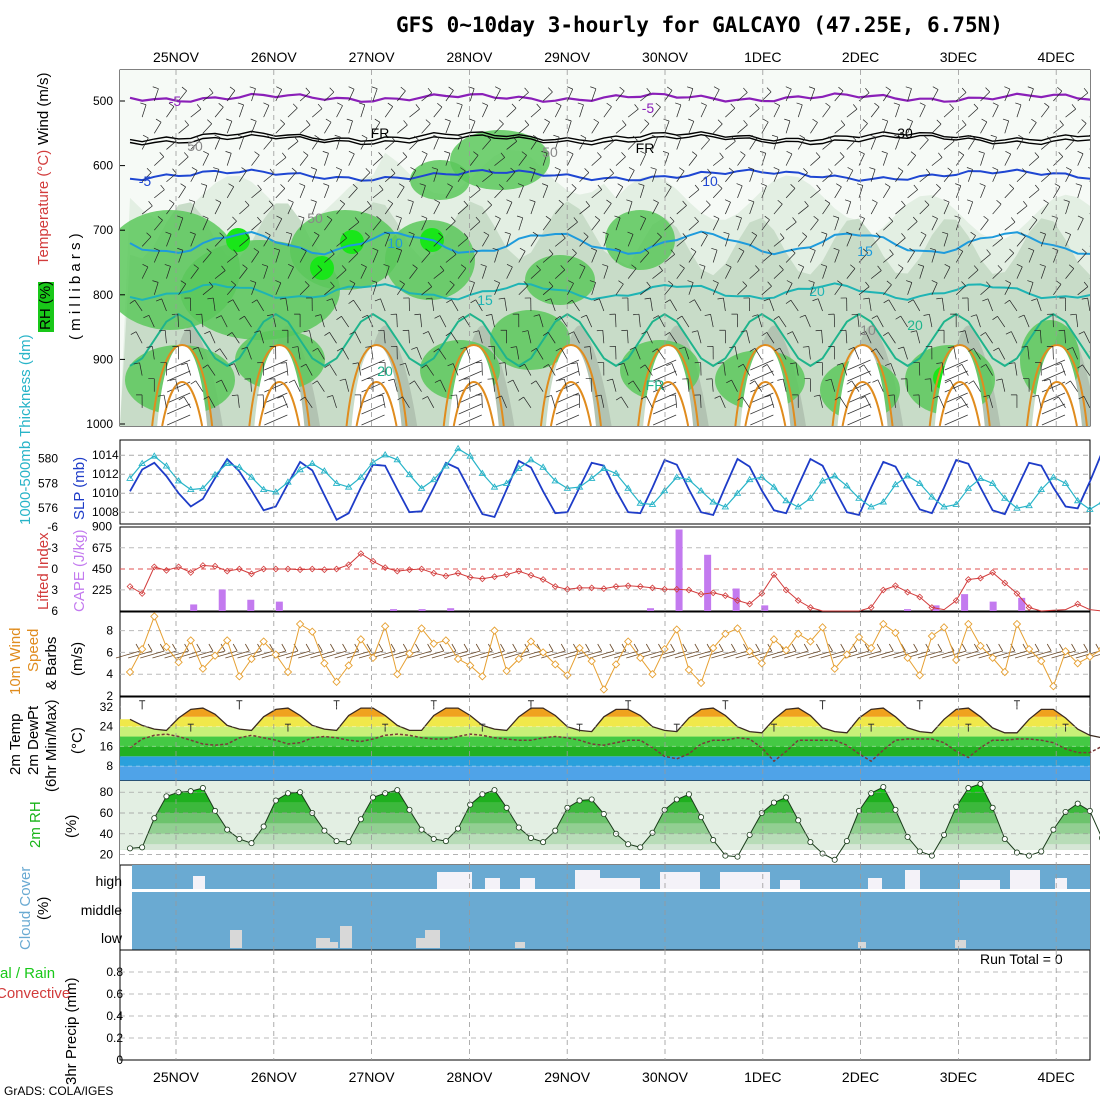 This screenshot has width=1100, height=1100. Describe the element at coordinates (222, 600) in the screenshot. I see `cape-bar` at that location.